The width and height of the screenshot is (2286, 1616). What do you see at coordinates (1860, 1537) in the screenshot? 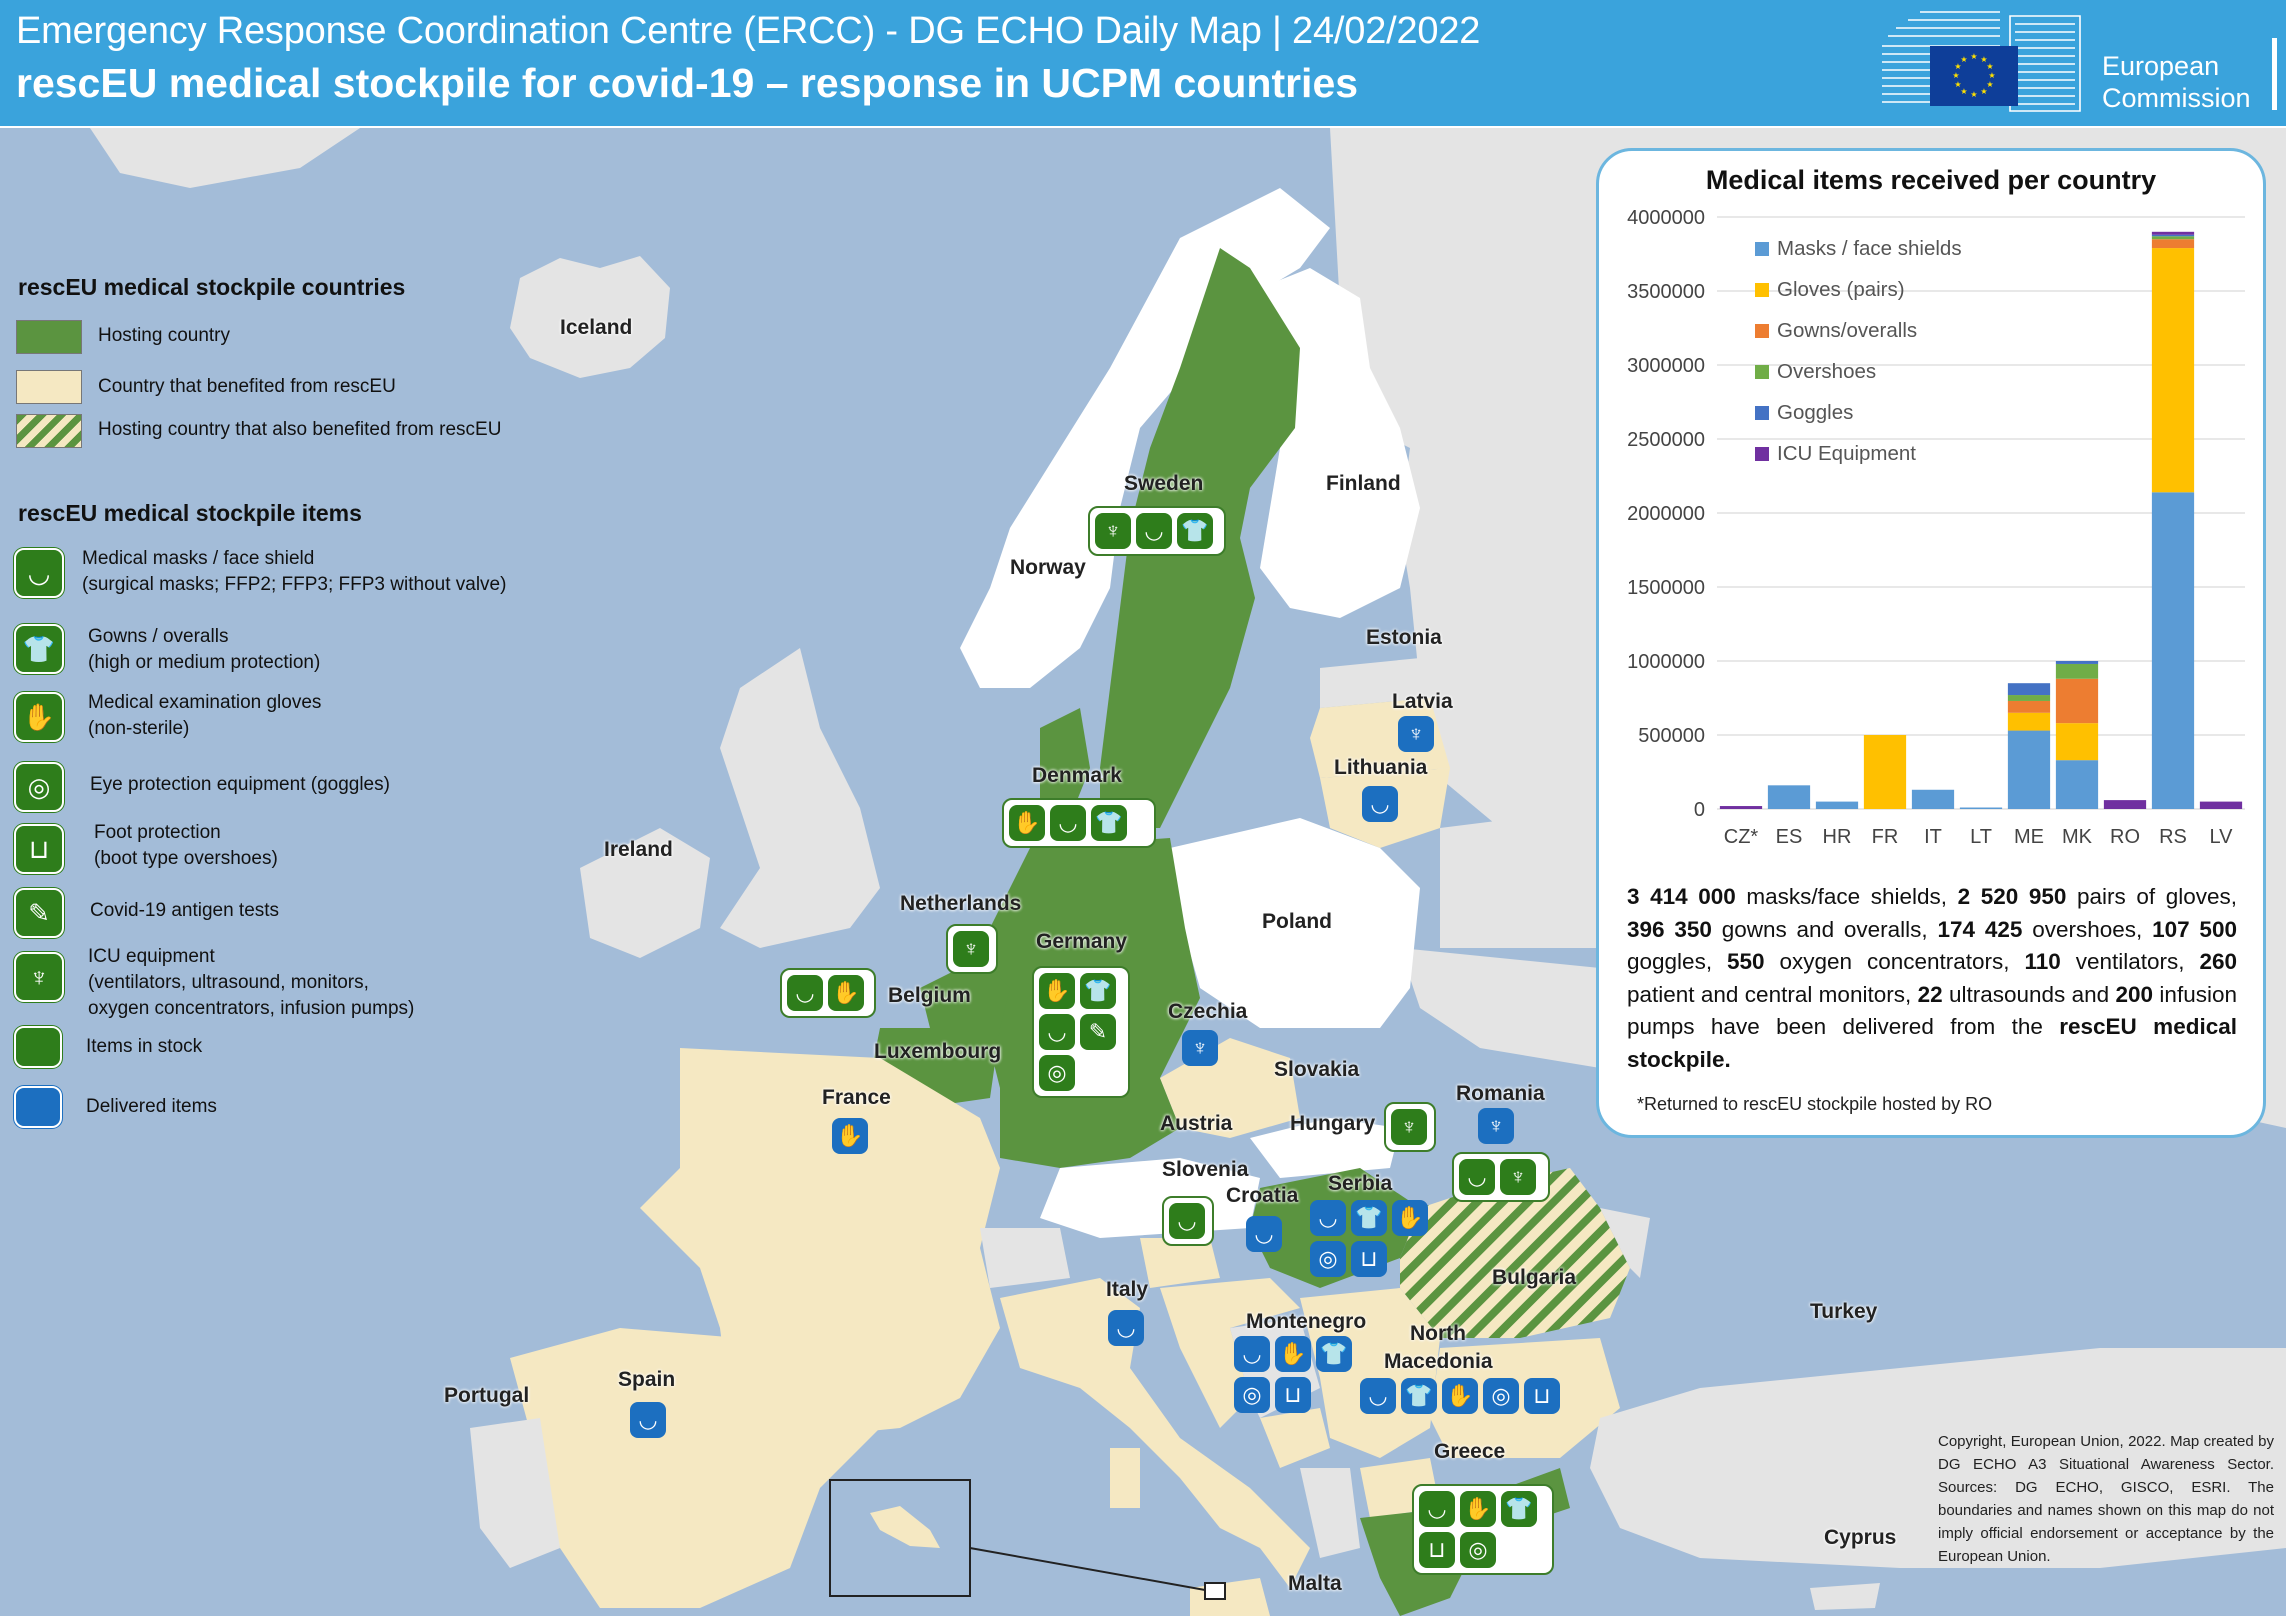
I see `country-label-cyprus: Cyprus` at bounding box center [1860, 1537].